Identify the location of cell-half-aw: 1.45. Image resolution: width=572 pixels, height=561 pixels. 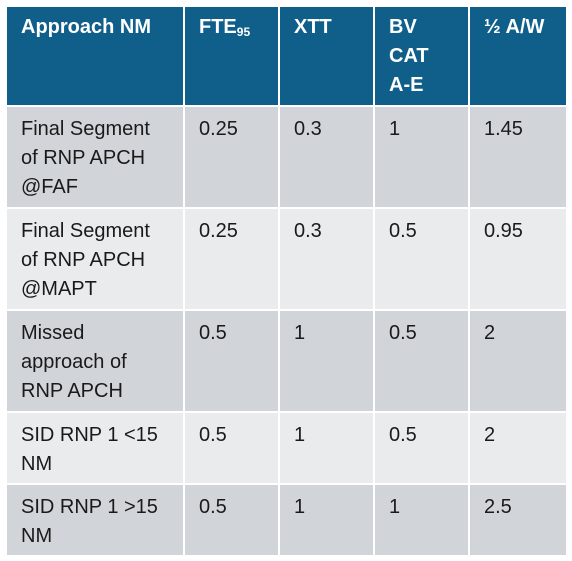
(518, 157).